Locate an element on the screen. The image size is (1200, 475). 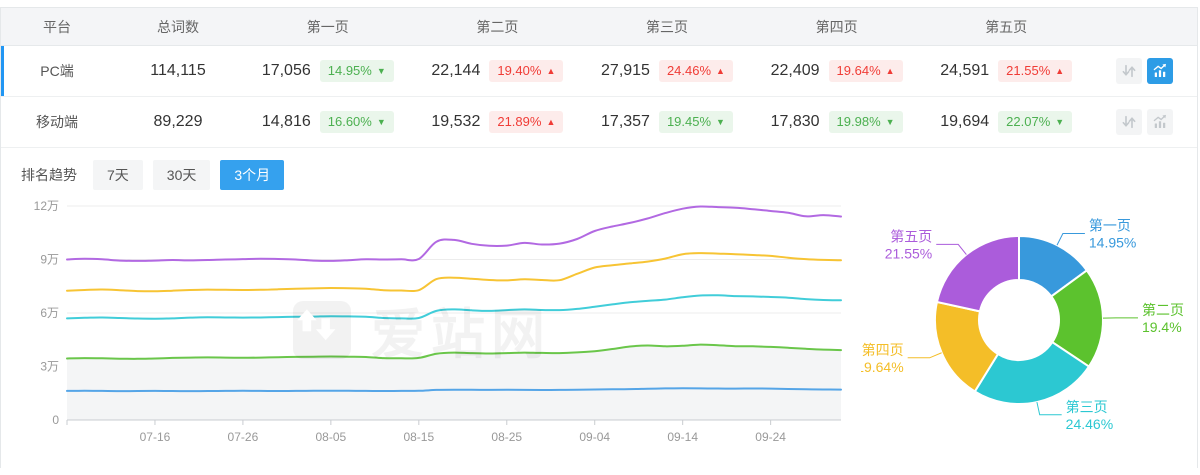
change-percent: 14.95% is located at coordinates (349, 71).